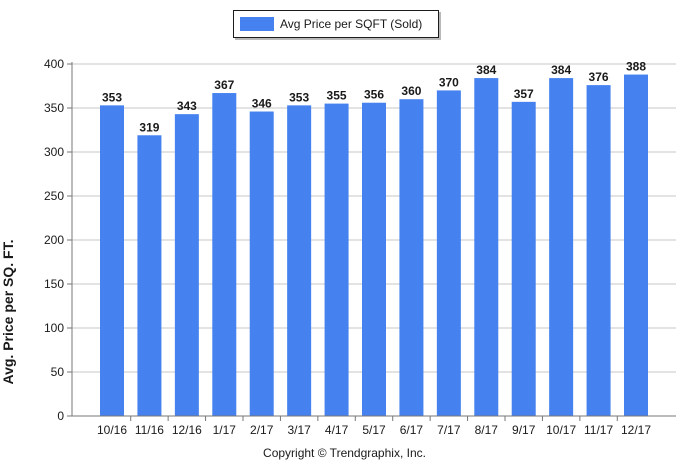 This screenshot has width=689, height=467. Describe the element at coordinates (524, 94) in the screenshot. I see `data-label: 357` at that location.